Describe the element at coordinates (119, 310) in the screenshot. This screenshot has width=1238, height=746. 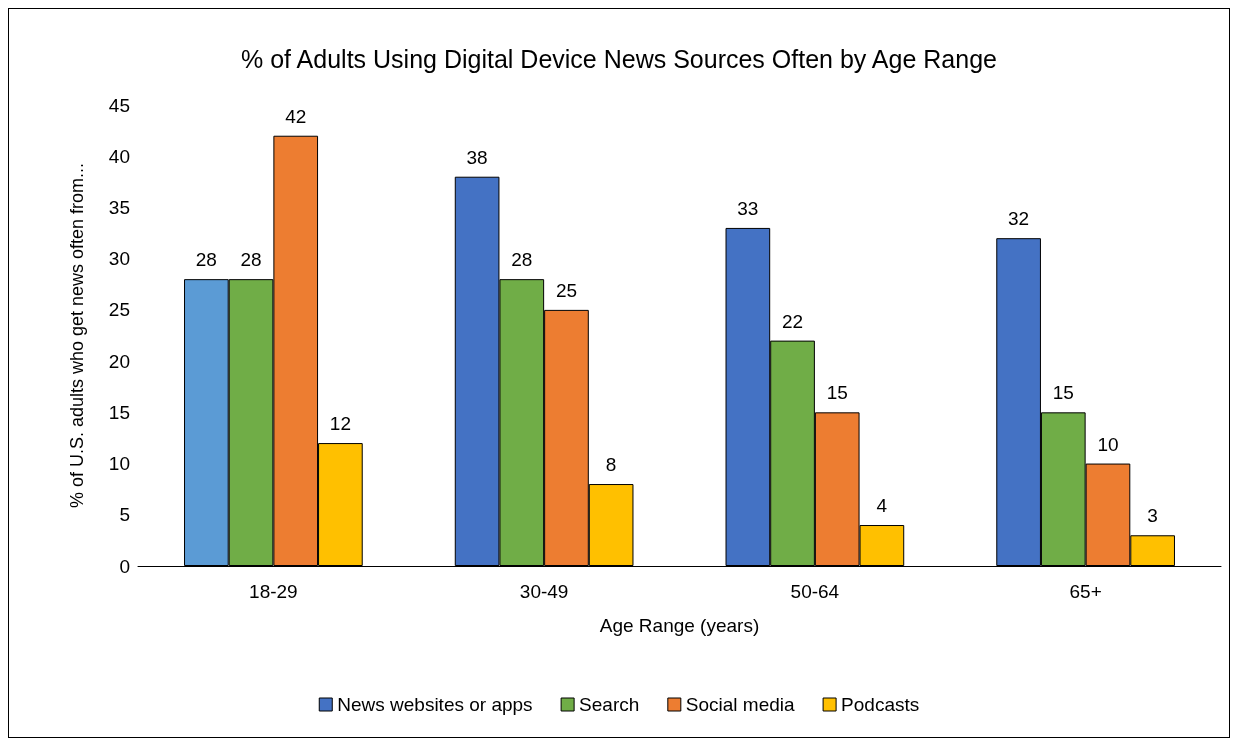
I see `y-tick-label: 25` at that location.